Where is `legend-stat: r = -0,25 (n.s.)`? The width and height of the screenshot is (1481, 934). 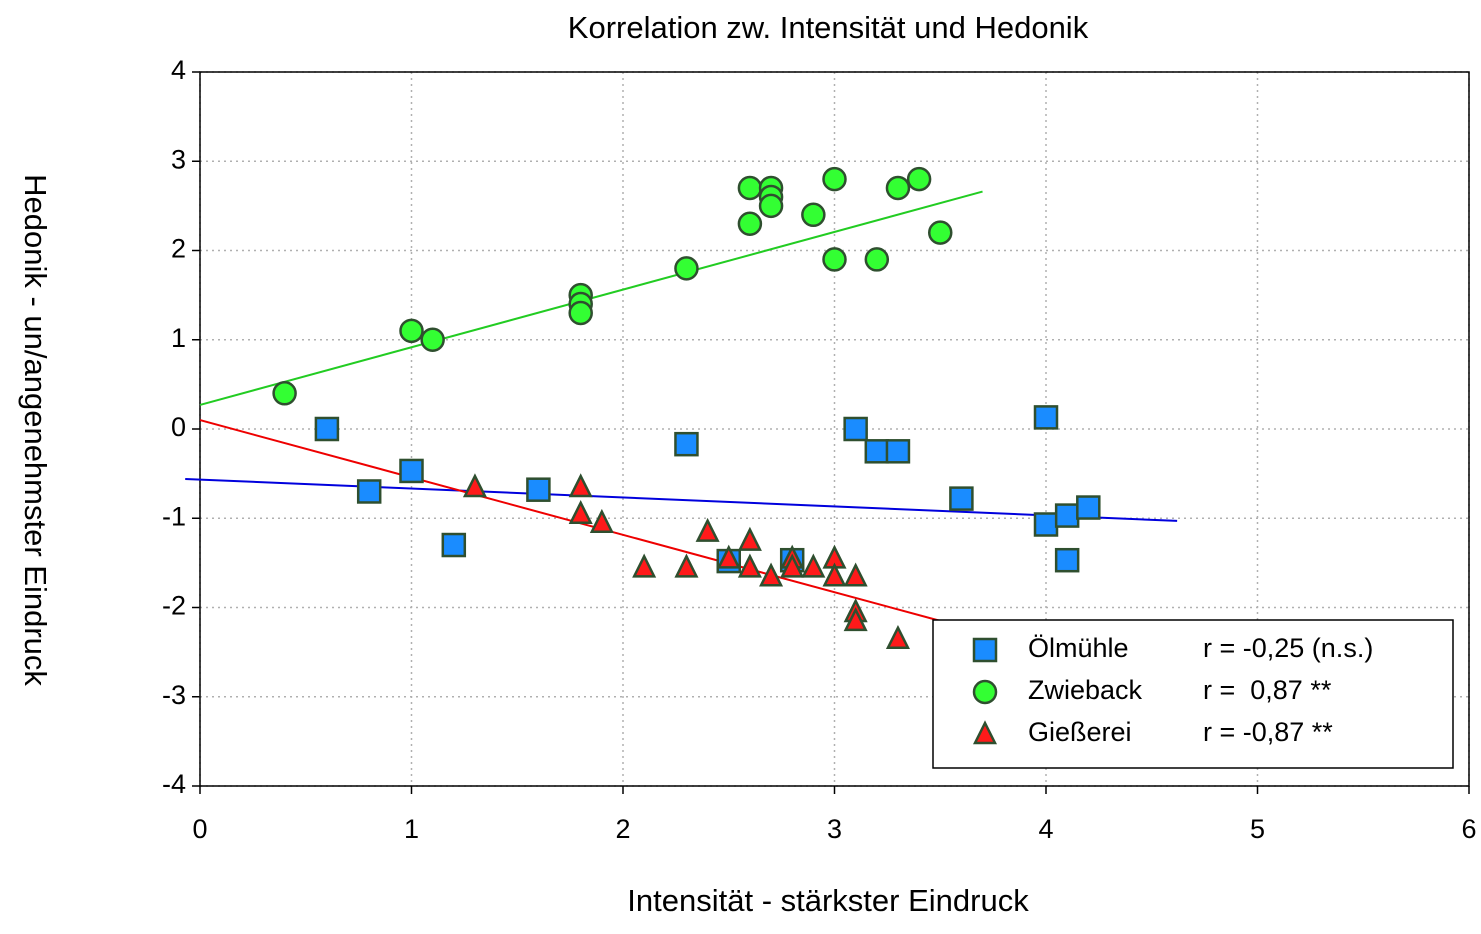
legend-stat: r = -0,25 (n.s.) is located at coordinates (1288, 648).